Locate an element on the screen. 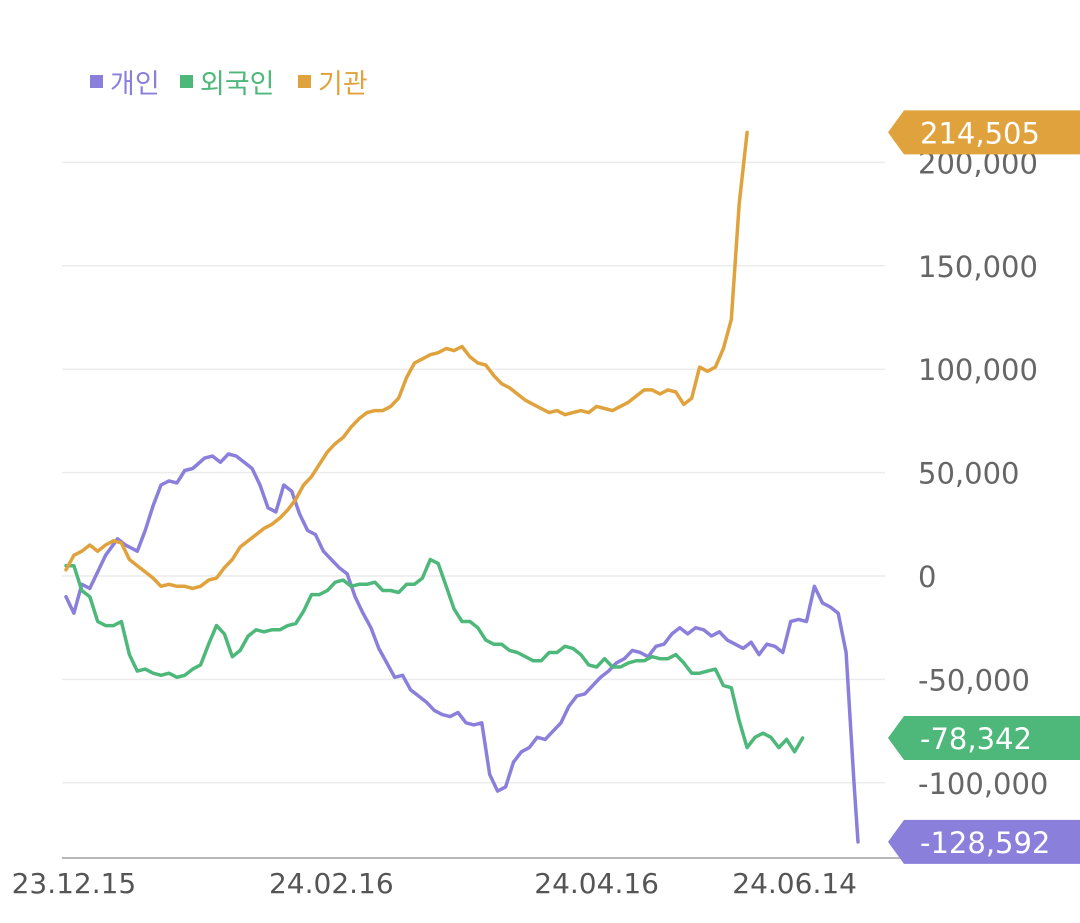 Image resolution: width=1080 pixels, height=923 pixels. value-badge: -128,592 is located at coordinates (984, 841).